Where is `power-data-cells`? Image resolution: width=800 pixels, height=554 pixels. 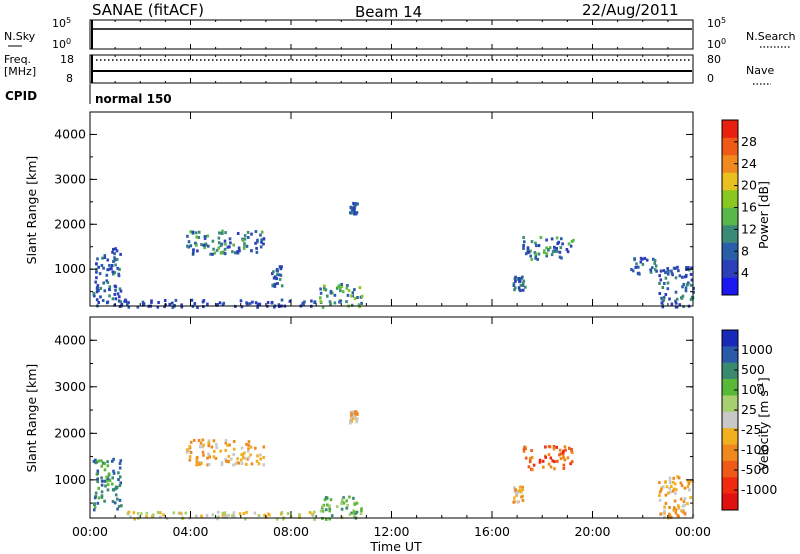
power-data-cells is located at coordinates (393, 255).